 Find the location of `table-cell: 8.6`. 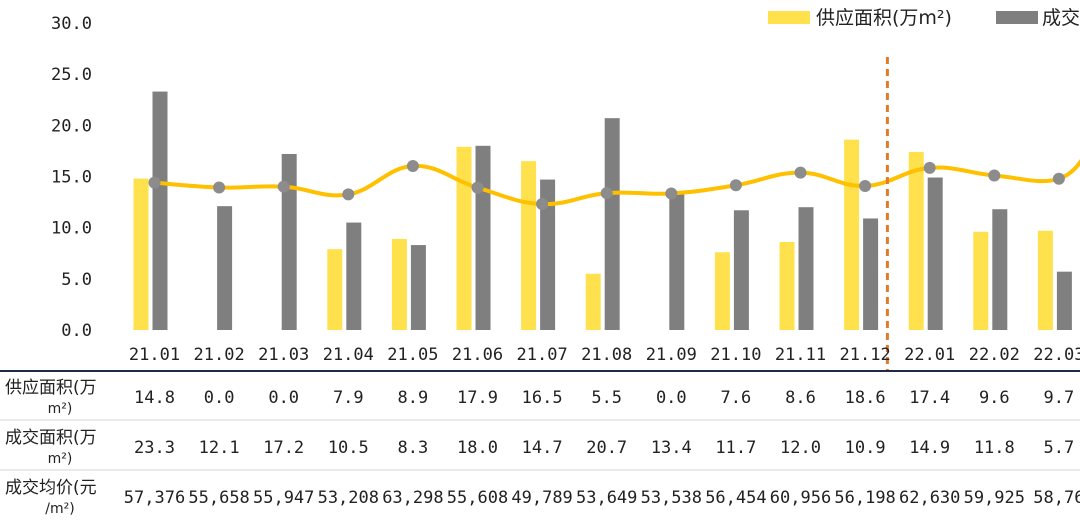

table-cell: 8.6 is located at coordinates (800, 398).